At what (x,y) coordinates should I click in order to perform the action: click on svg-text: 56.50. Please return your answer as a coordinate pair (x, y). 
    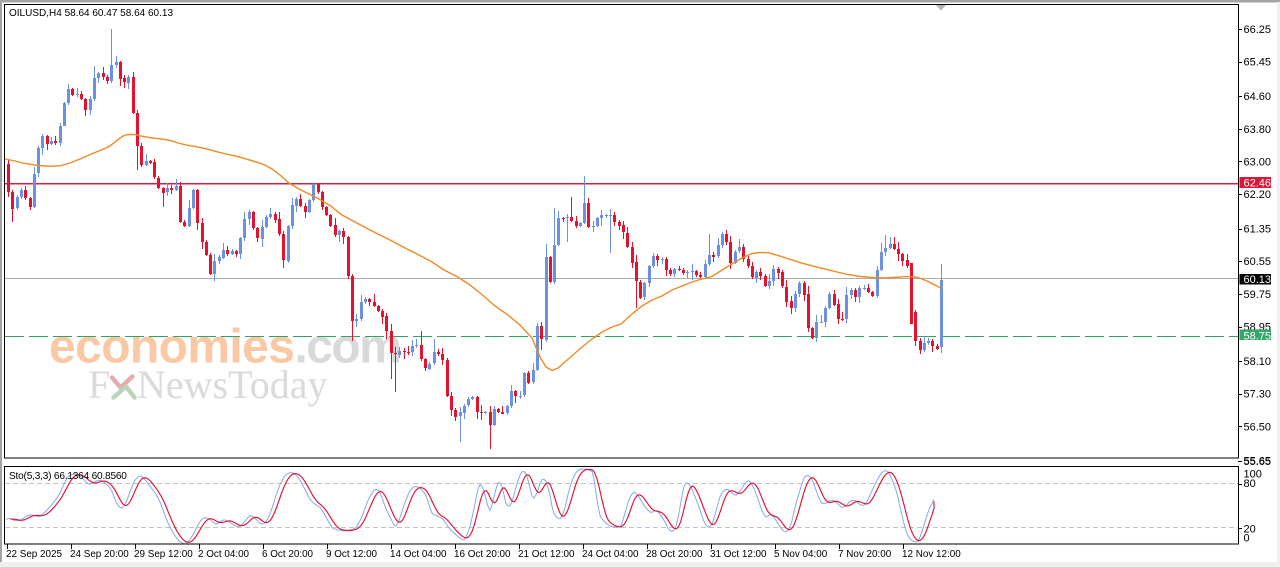
    Looking at the image, I should click on (1258, 427).